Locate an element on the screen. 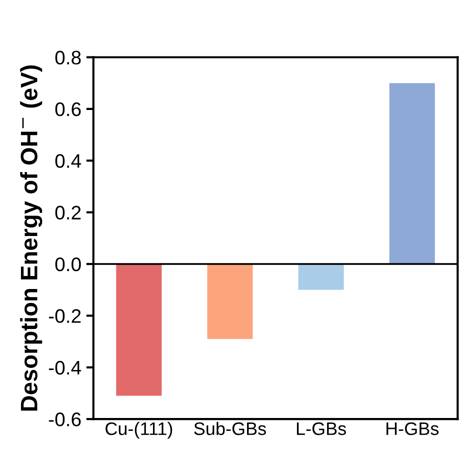  x-tick-label: Cu-(111) is located at coordinates (139, 430).